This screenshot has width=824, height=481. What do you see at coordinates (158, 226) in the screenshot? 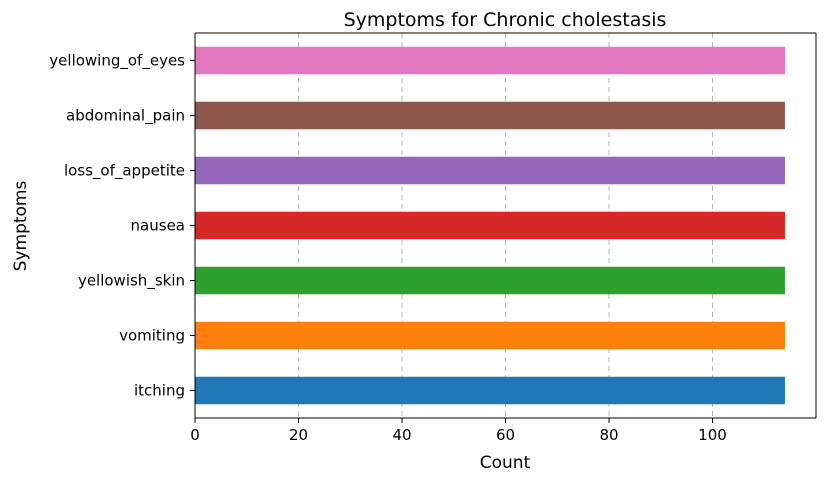
I see `y-tick-label: nausea` at bounding box center [158, 226].